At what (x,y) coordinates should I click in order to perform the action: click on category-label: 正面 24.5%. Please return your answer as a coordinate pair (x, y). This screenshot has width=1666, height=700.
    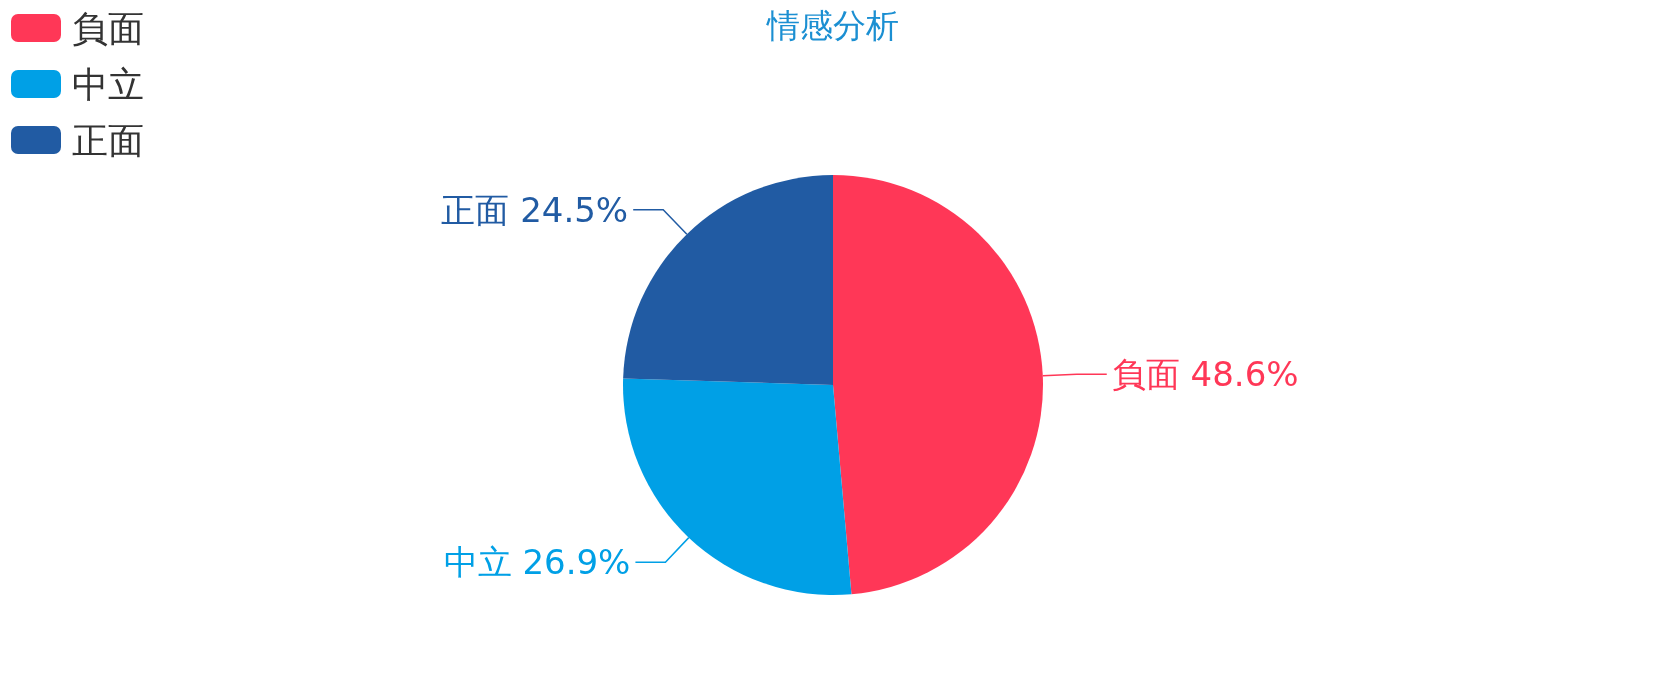
    Looking at the image, I should click on (535, 209).